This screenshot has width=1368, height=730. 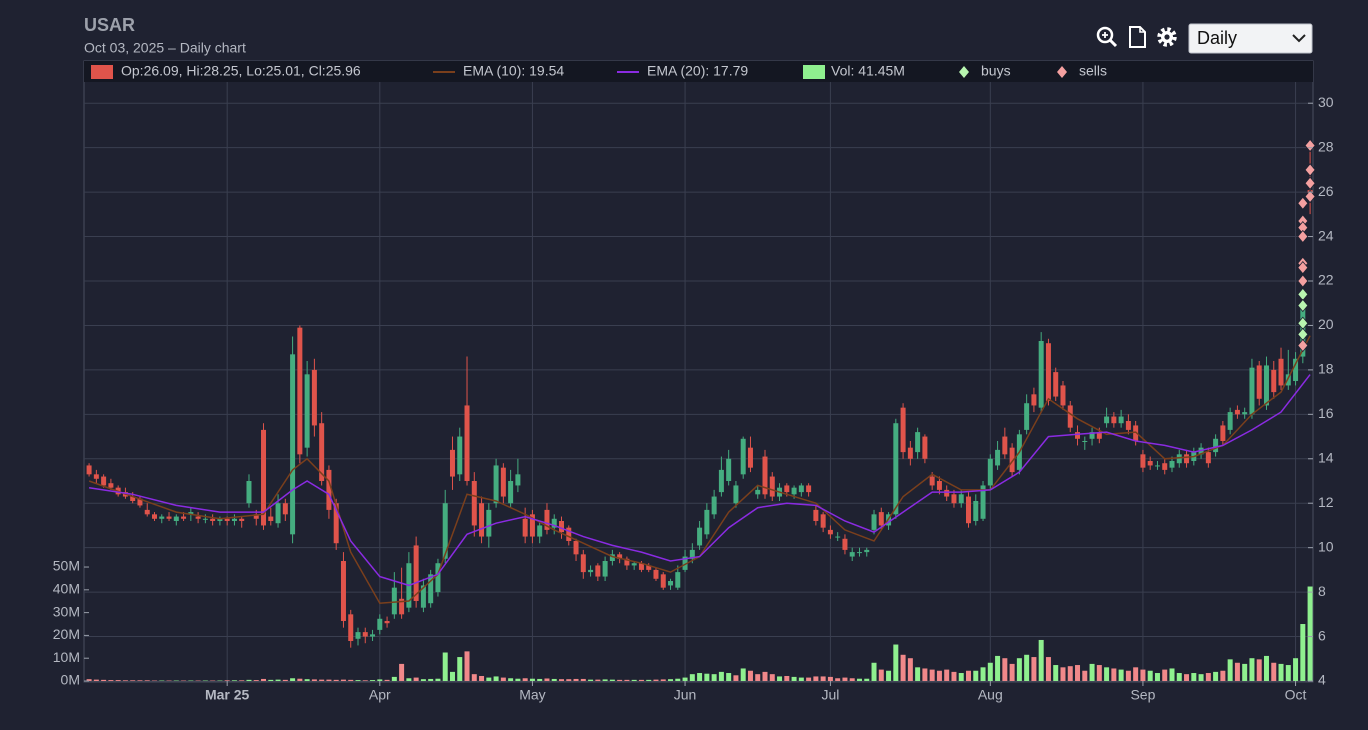 I want to click on y-tick-label: 20, so click(x=1326, y=324).